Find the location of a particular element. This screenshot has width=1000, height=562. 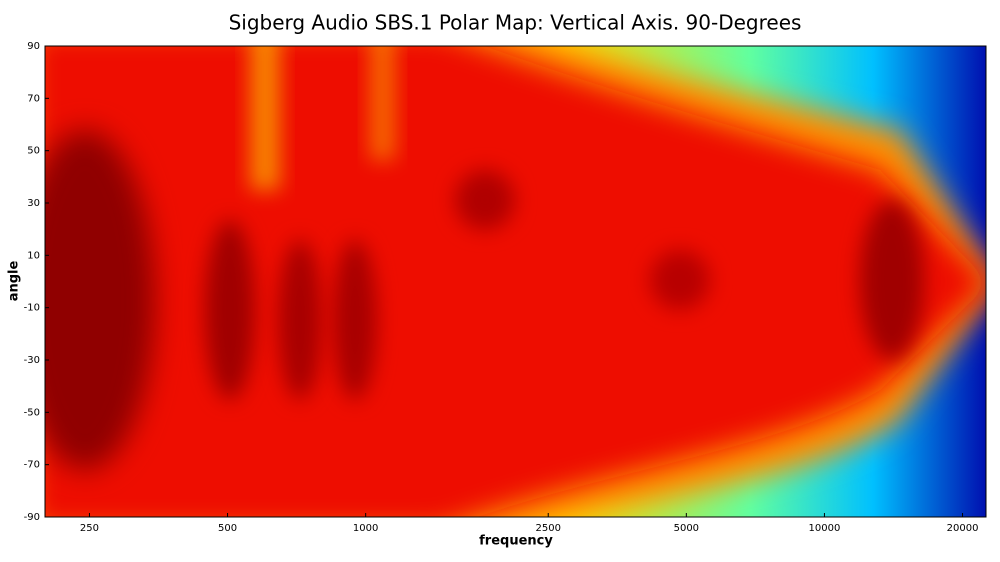

x-tick-label: 20000 is located at coordinates (963, 528).